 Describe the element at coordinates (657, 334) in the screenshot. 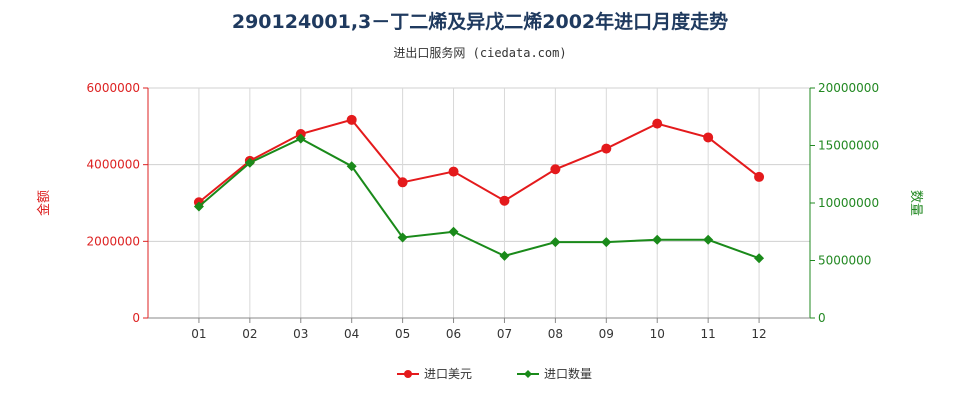

I see `x-tick-label: 10` at that location.